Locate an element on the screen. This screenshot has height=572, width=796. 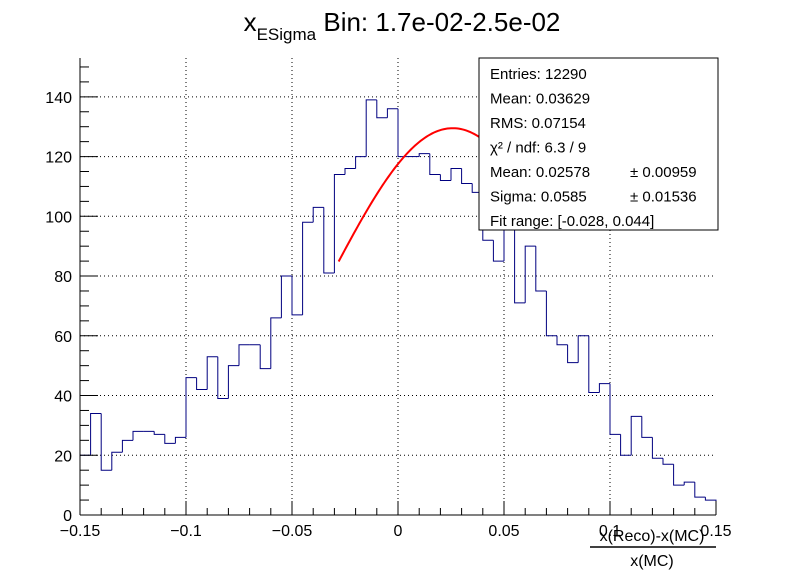
y-tick-label-7: 140 is located at coordinates (58, 98).